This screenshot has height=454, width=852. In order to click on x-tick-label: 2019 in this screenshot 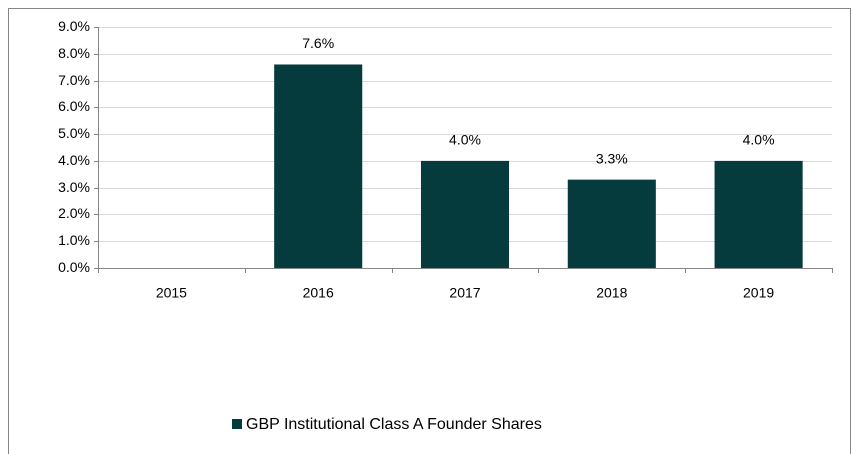, I will do `click(758, 293)`.